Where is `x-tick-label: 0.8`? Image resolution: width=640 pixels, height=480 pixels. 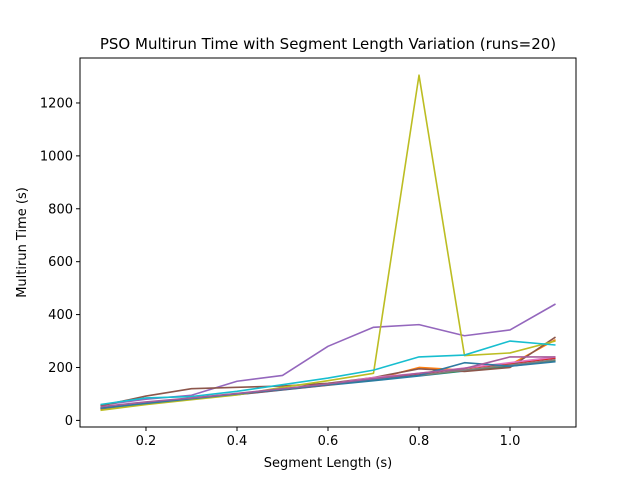
x-tick-label: 0.8 is located at coordinates (419, 441).